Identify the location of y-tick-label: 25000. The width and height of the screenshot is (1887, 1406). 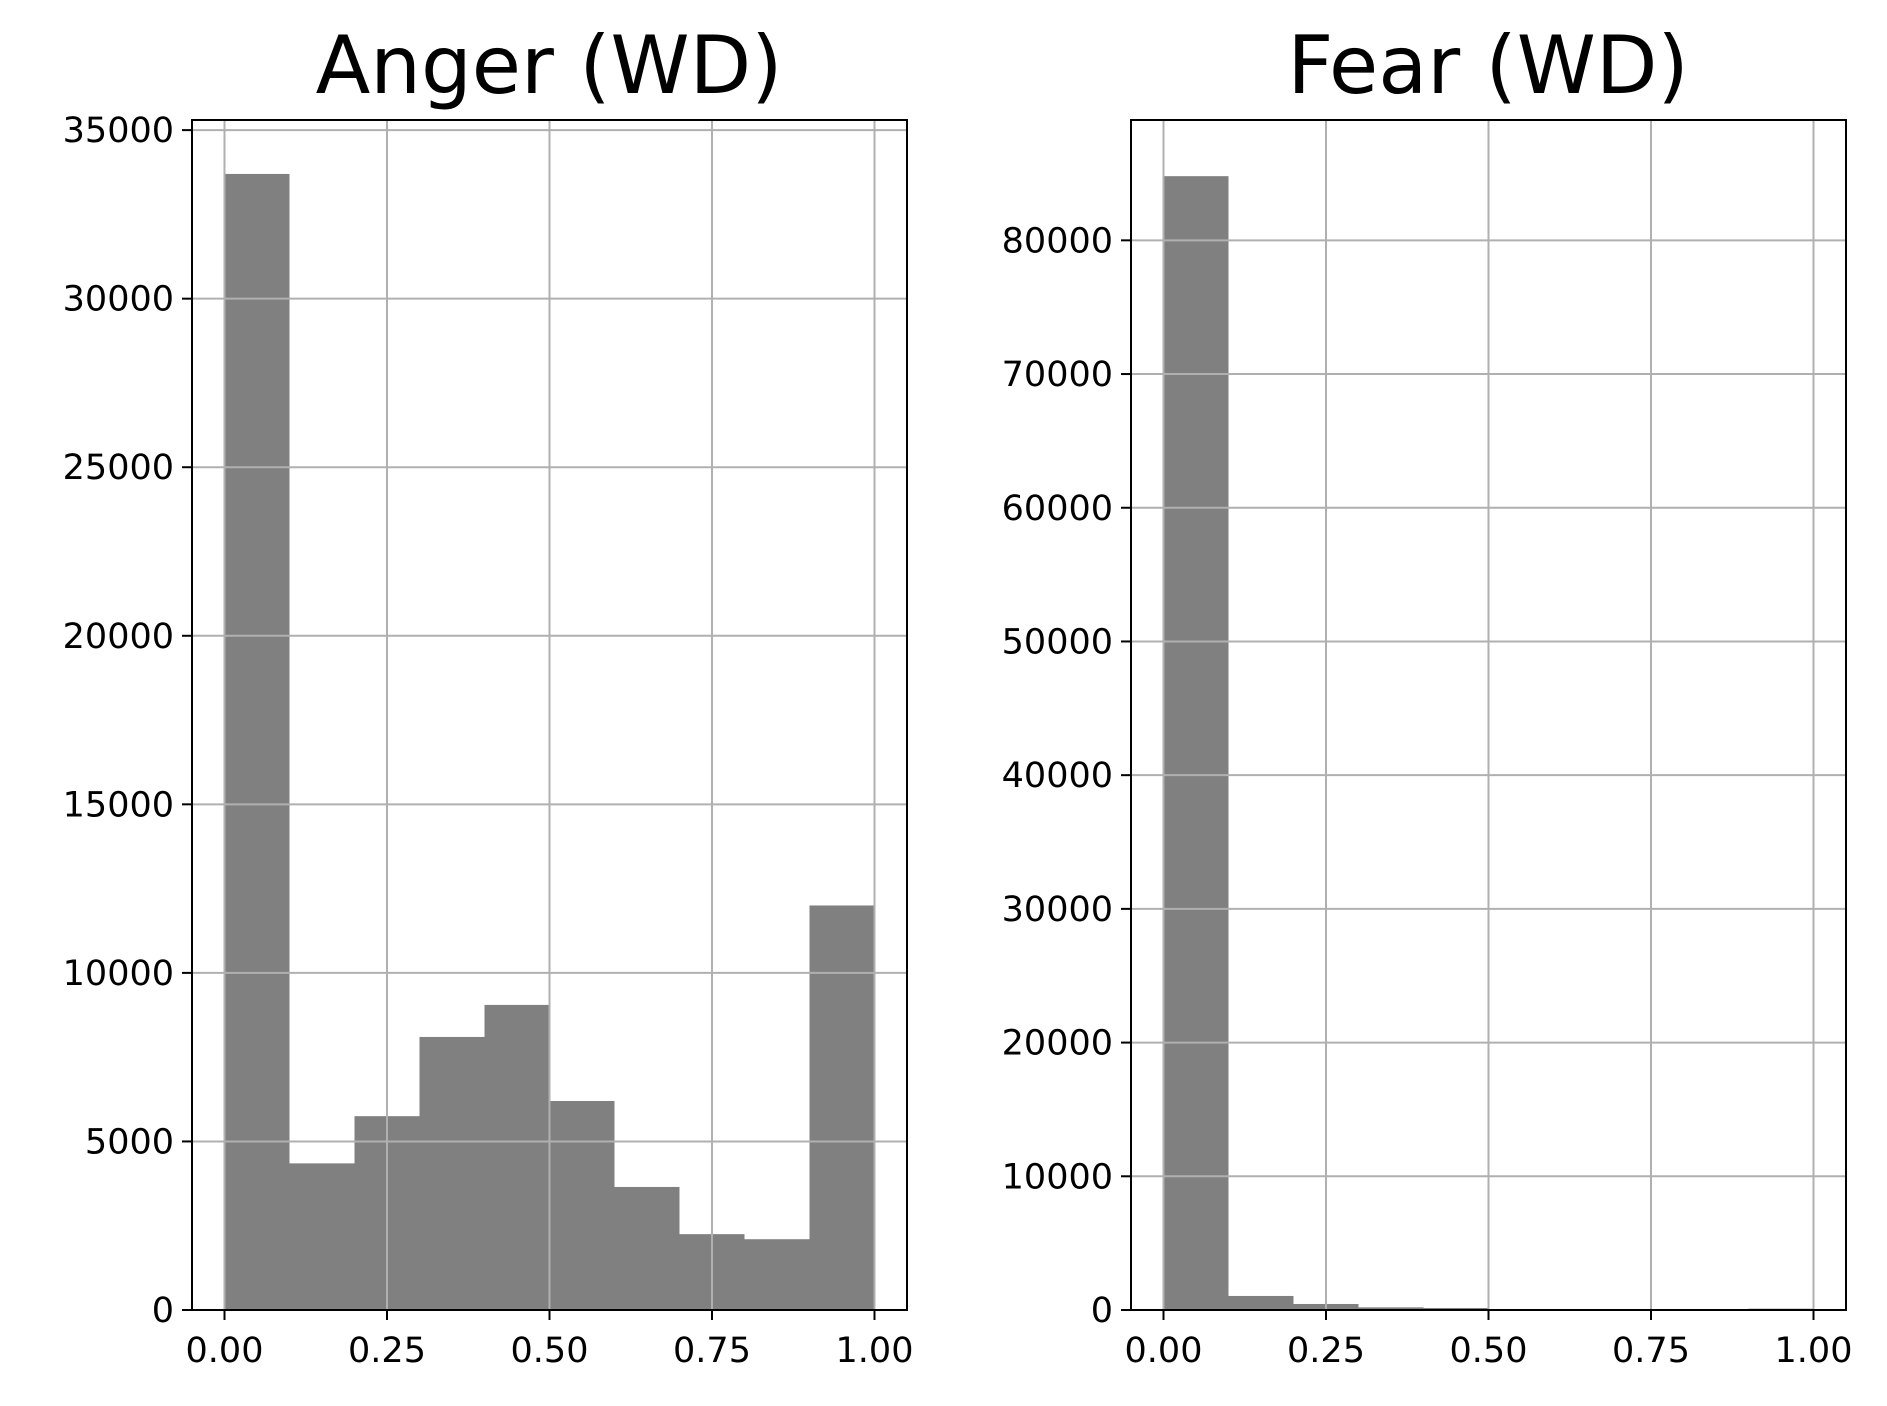
(118, 468).